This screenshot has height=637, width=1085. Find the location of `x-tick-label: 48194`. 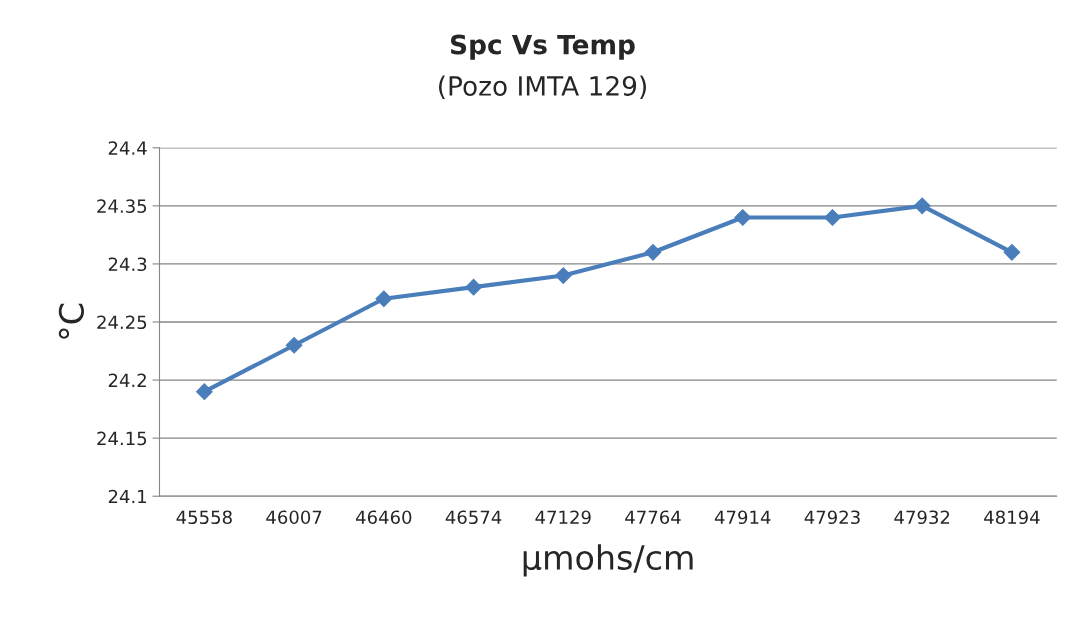

x-tick-label: 48194 is located at coordinates (1012, 517).